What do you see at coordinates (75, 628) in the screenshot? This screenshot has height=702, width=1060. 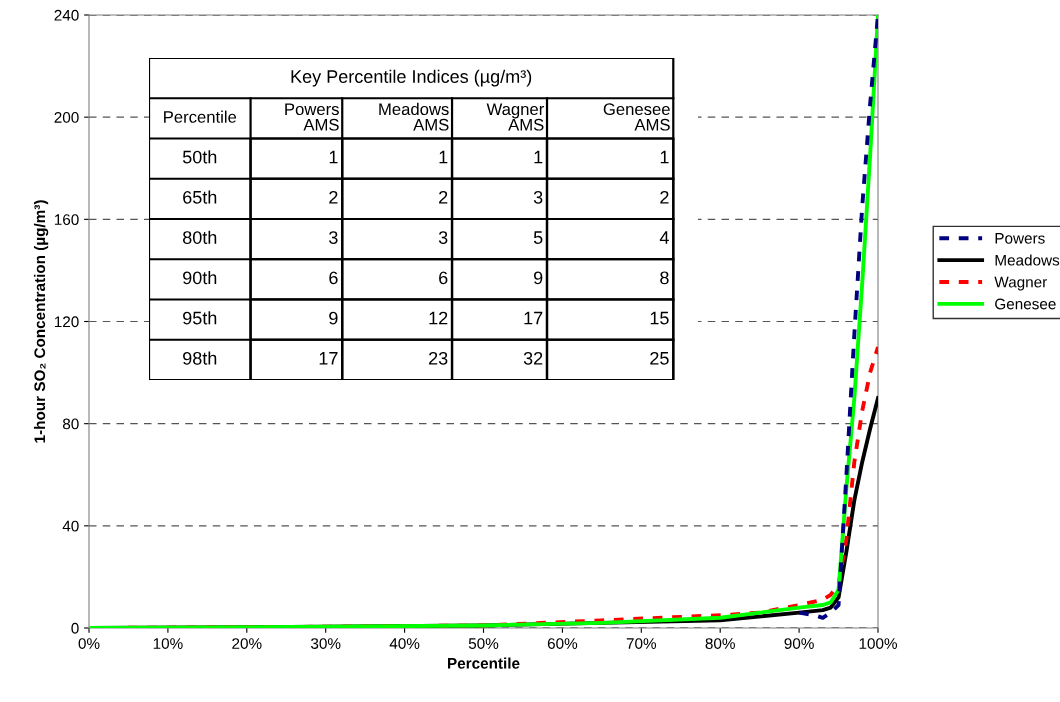 I see `y-tick-label: 0` at bounding box center [75, 628].